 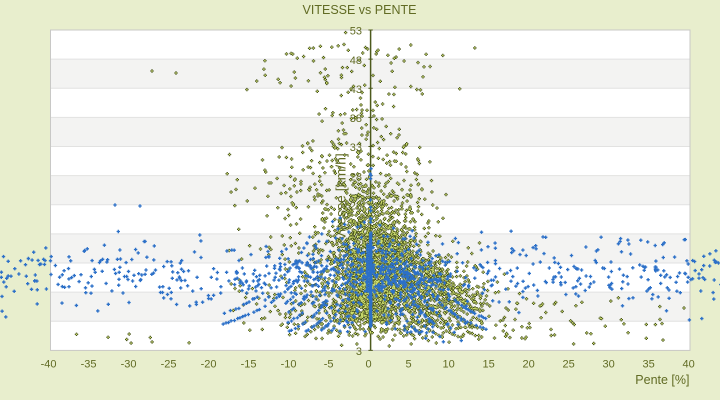 What do you see at coordinates (129, 365) in the screenshot?
I see `svg-text: -30` at bounding box center [129, 365].